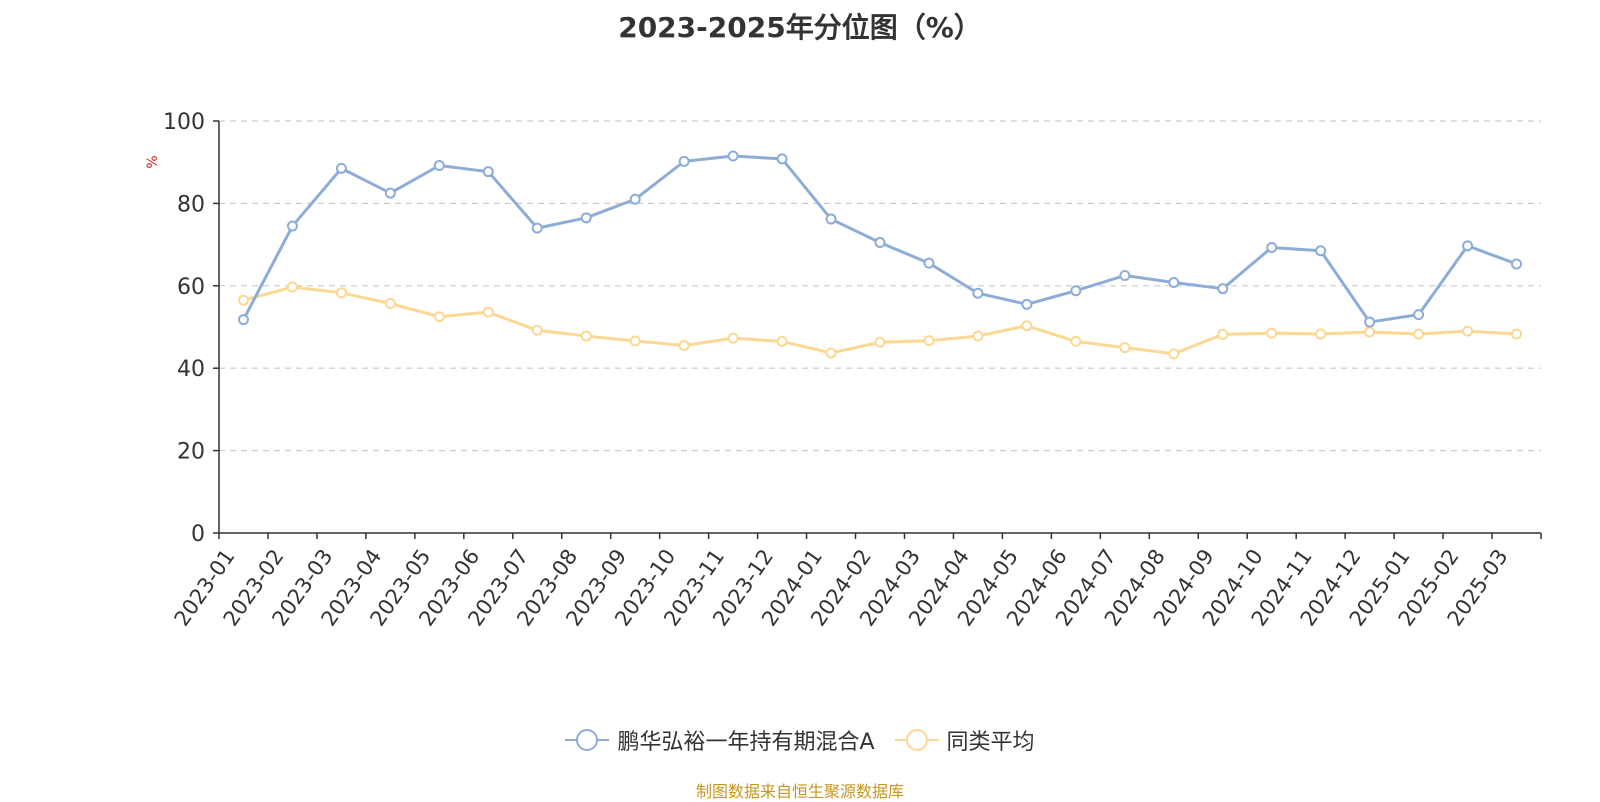 The image size is (1600, 802). Describe the element at coordinates (191, 369) in the screenshot. I see `y-tick-label: 40` at that location.